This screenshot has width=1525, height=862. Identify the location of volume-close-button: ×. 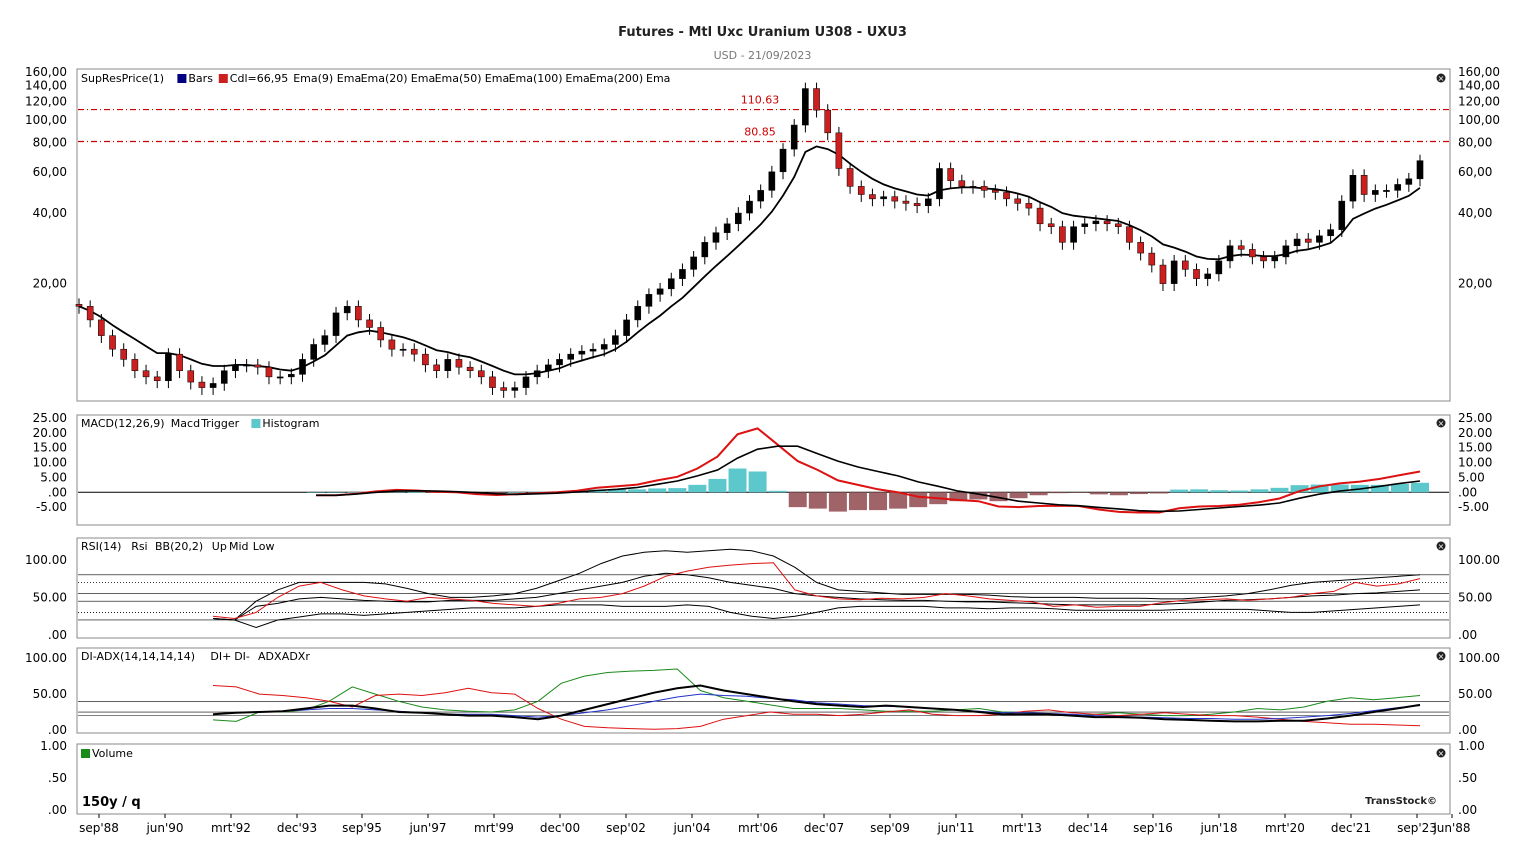
(1441, 753).